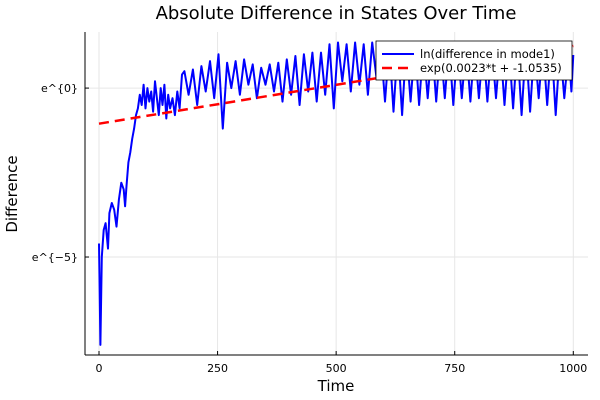 Image resolution: width=600 pixels, height=400 pixels. I want to click on y-axis-label: Difference, so click(12, 193).